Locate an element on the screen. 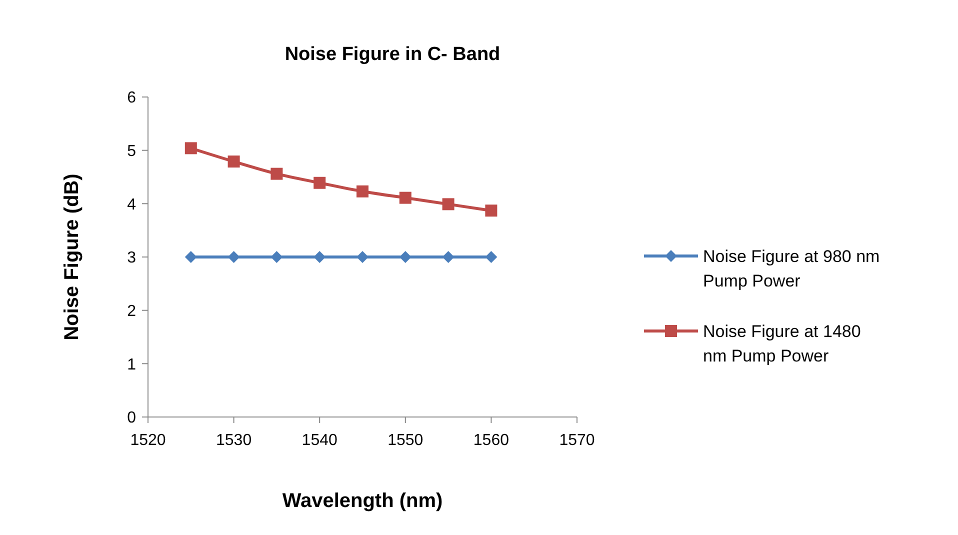 This screenshot has width=958, height=535. y-tick-label: 6 is located at coordinates (131, 98).